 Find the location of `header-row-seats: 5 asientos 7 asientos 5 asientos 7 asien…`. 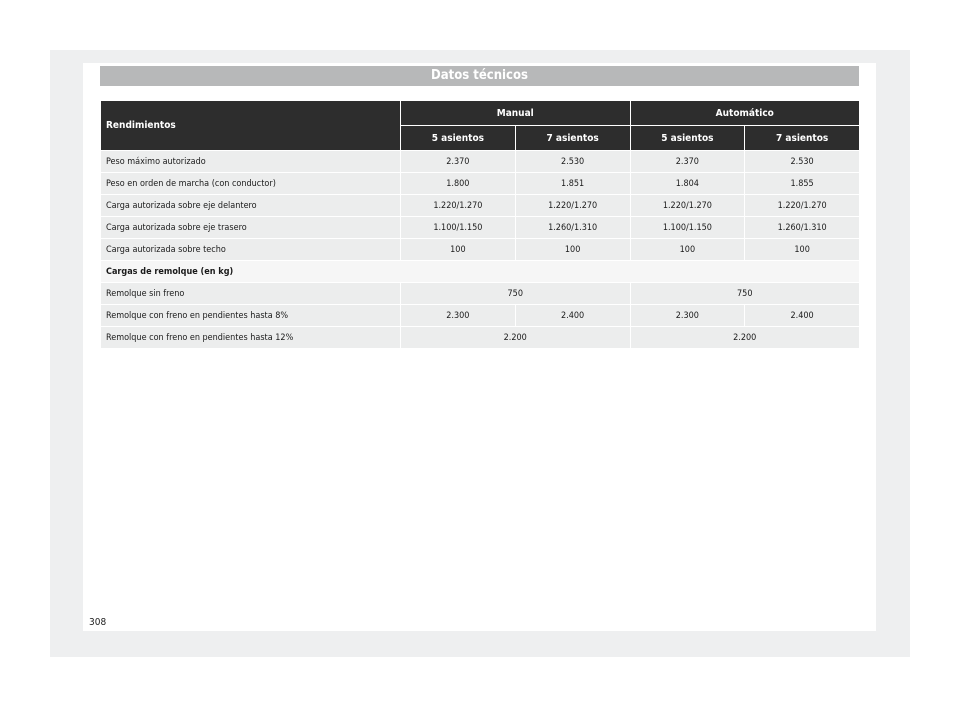

header-row-seats: 5 asientos 7 asientos 5 asientos 7 asien… is located at coordinates (481, 138).